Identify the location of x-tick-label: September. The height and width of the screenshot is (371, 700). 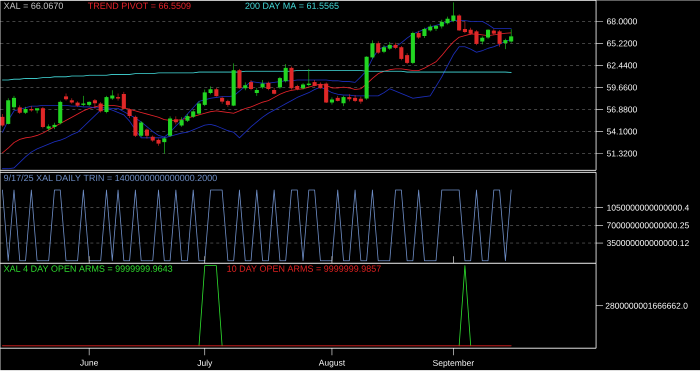
(453, 364).